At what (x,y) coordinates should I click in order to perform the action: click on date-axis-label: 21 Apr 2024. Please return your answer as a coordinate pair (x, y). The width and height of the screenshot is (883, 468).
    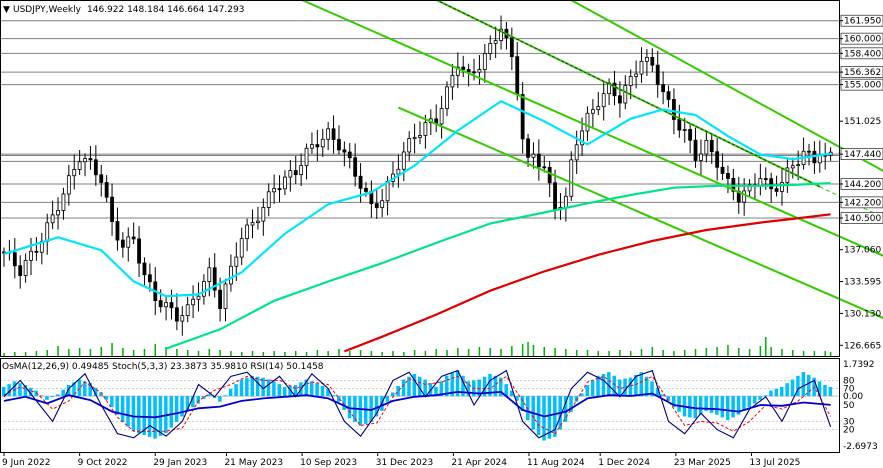
    Looking at the image, I should click on (479, 463).